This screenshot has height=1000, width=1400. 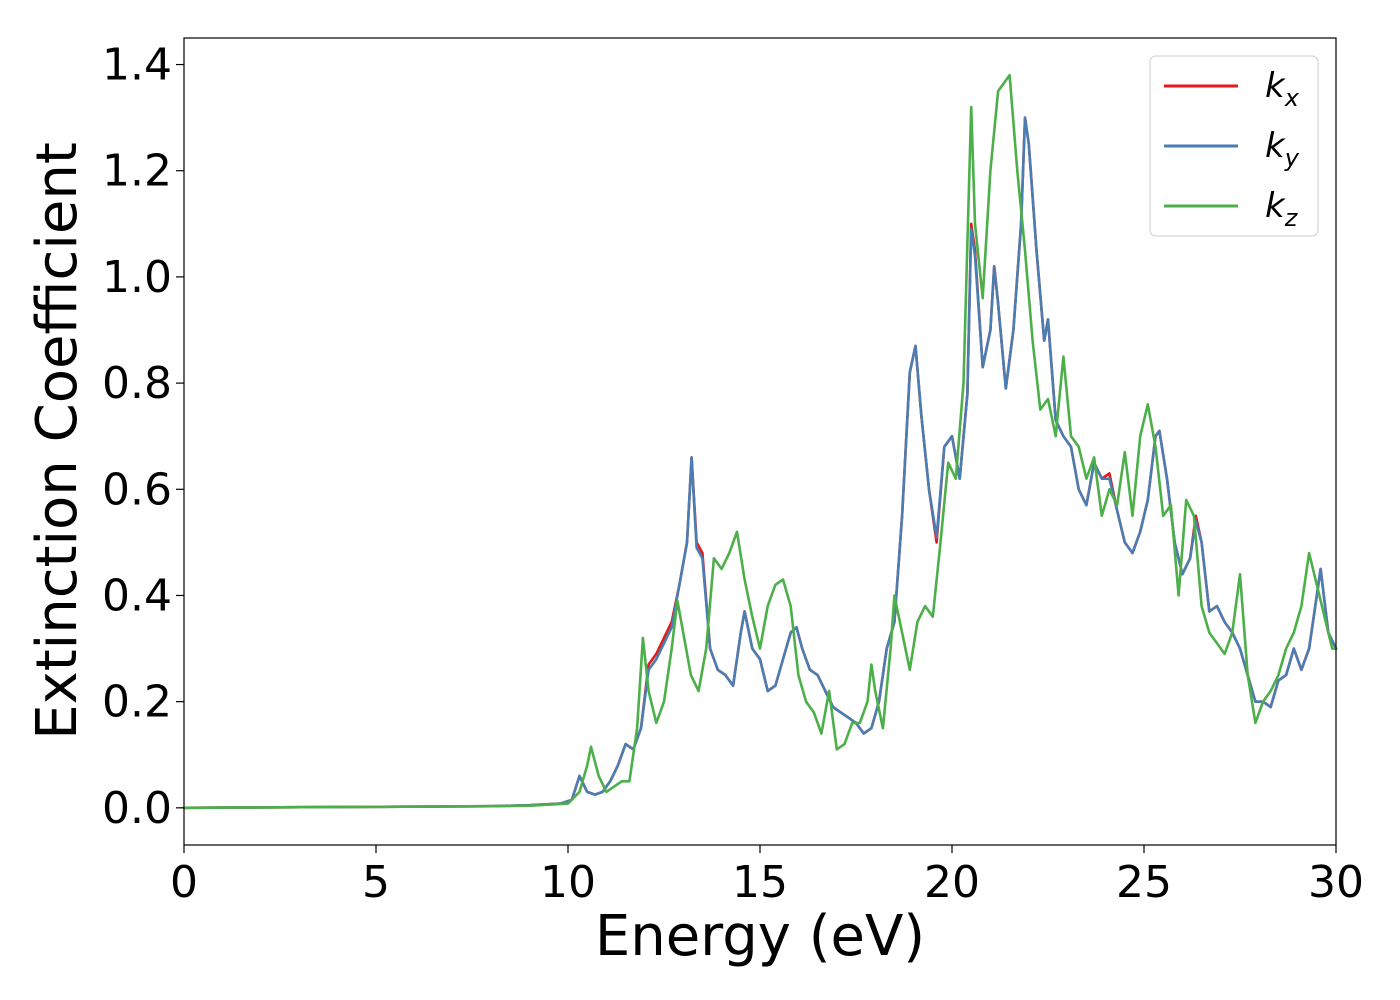 I want to click on x-axis-ticks: 0 5 10 15 20 25 30, so click(x=767, y=876).